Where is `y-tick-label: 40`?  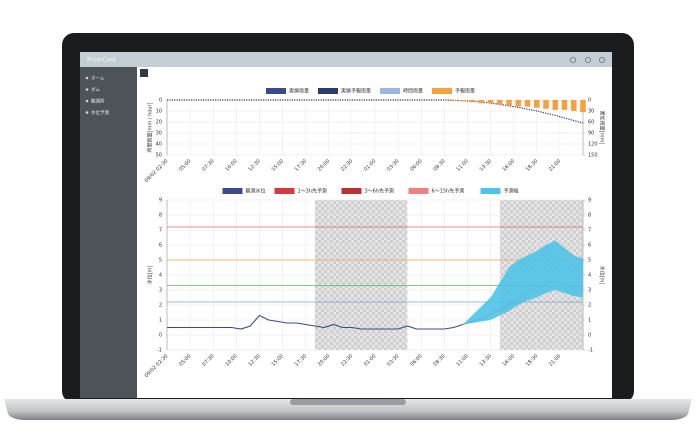
y-tick-label: 40 is located at coordinates (159, 145).